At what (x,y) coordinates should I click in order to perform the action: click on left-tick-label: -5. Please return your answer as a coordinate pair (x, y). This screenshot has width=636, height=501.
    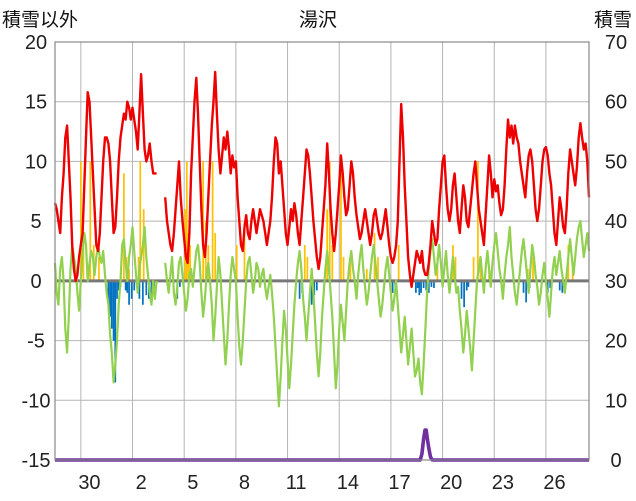
    Looking at the image, I should click on (36, 342).